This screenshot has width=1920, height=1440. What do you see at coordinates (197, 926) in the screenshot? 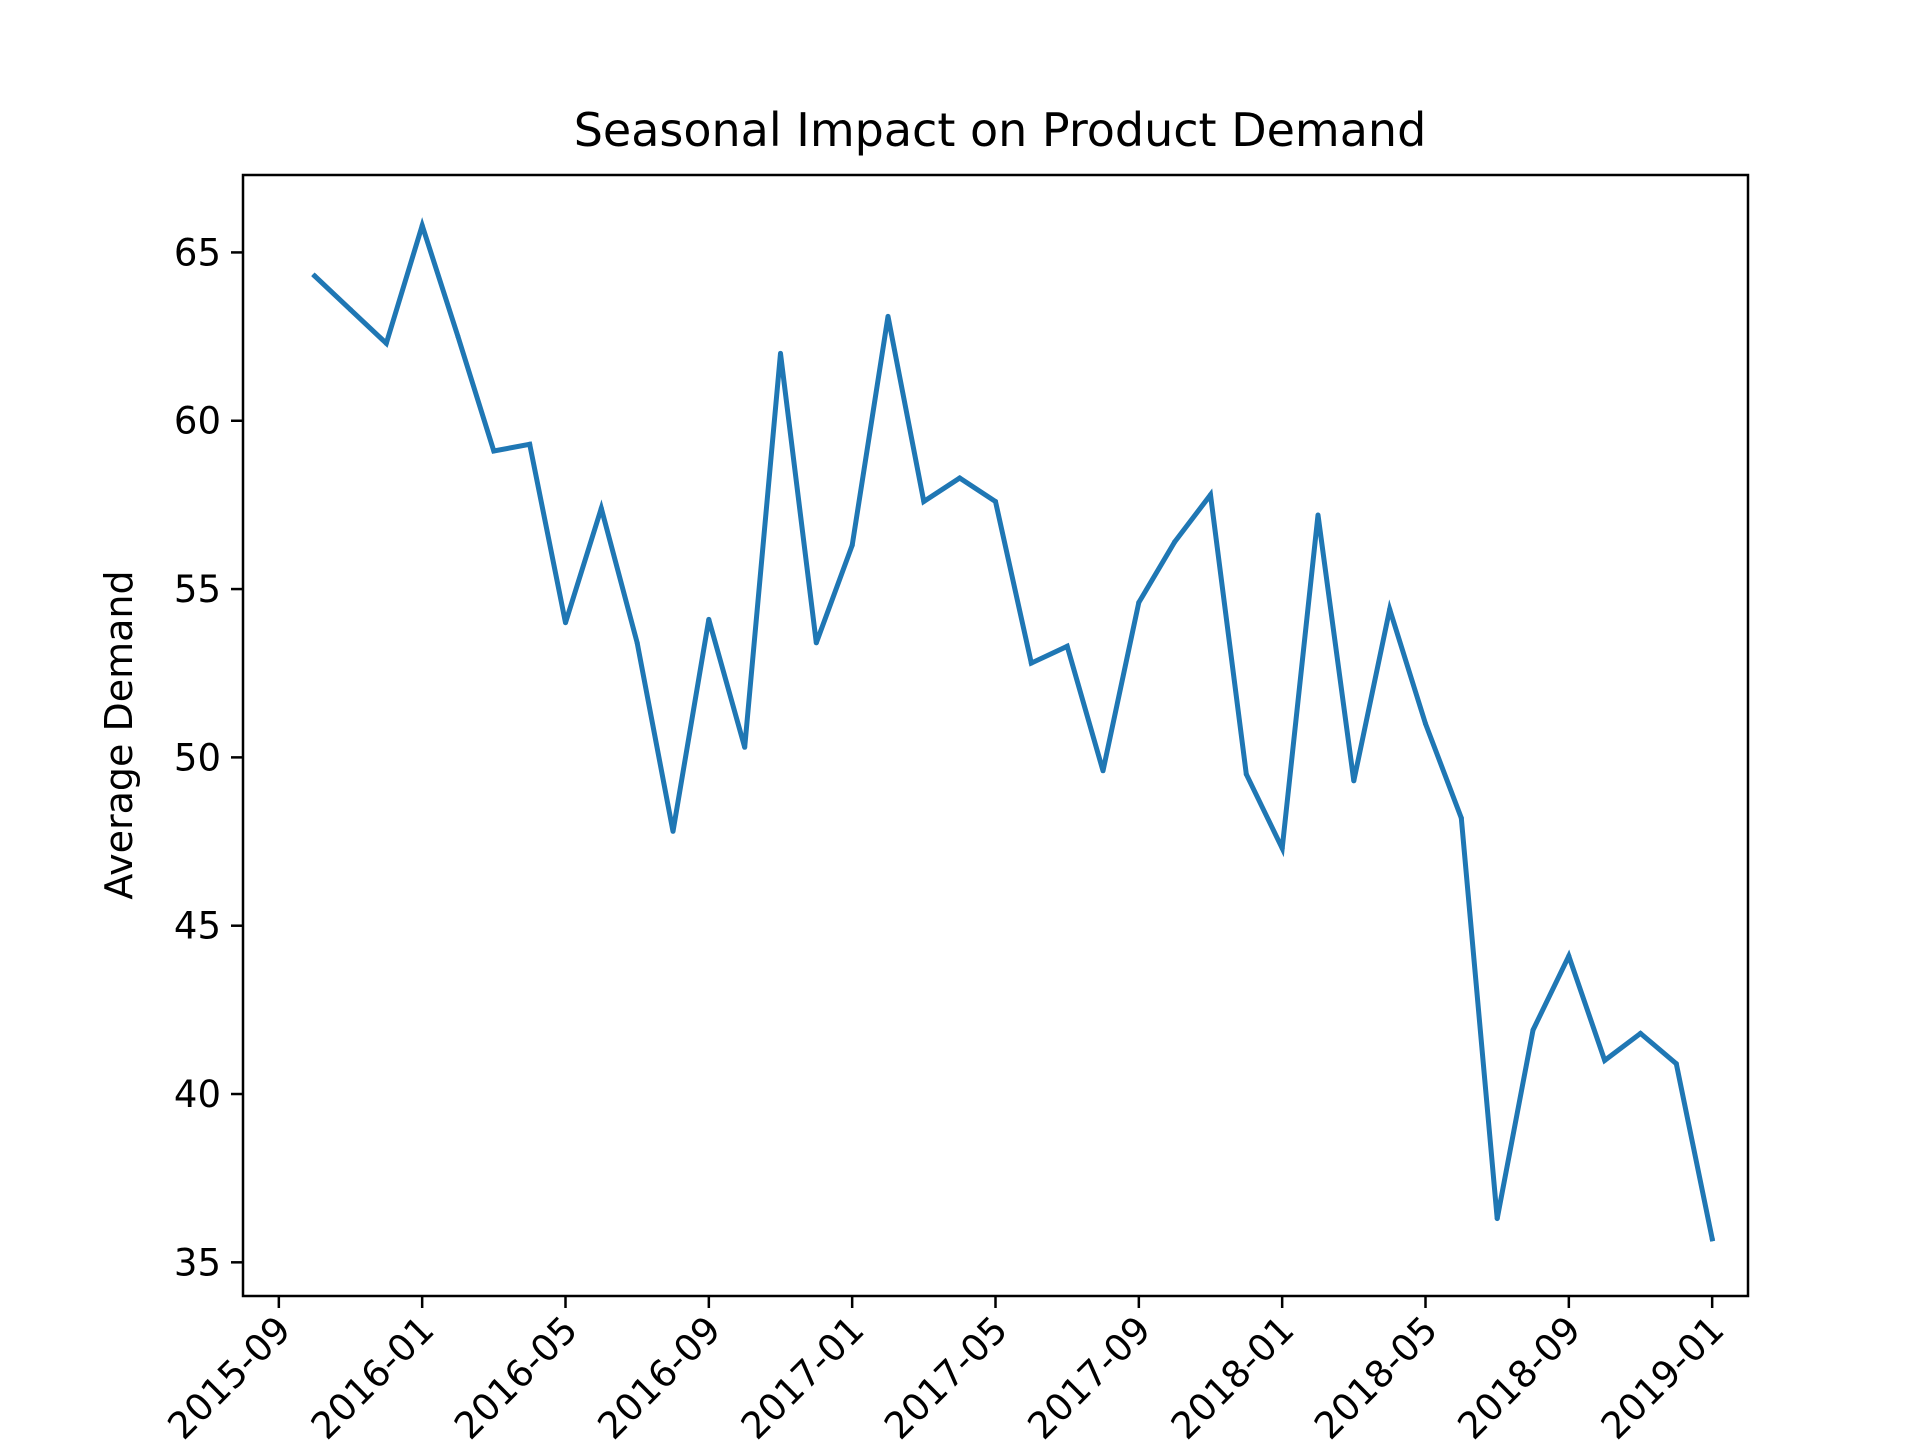
I see `y-tick-label: 45` at bounding box center [197, 926].